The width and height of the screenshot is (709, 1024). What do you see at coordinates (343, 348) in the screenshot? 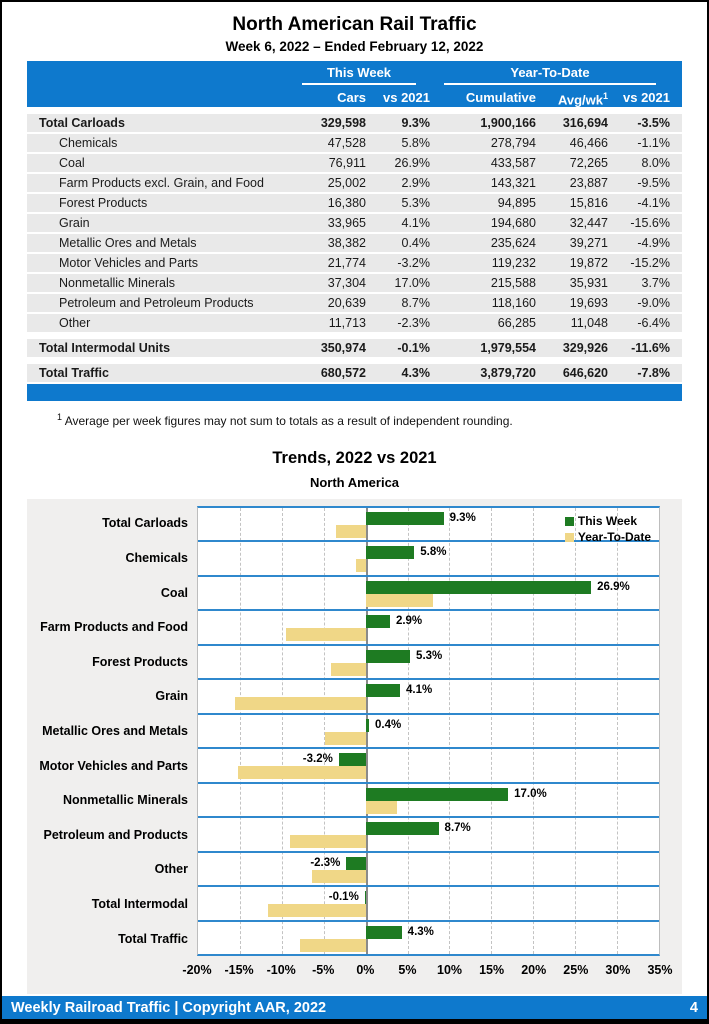
I see `cell-cars: 350,974` at bounding box center [343, 348].